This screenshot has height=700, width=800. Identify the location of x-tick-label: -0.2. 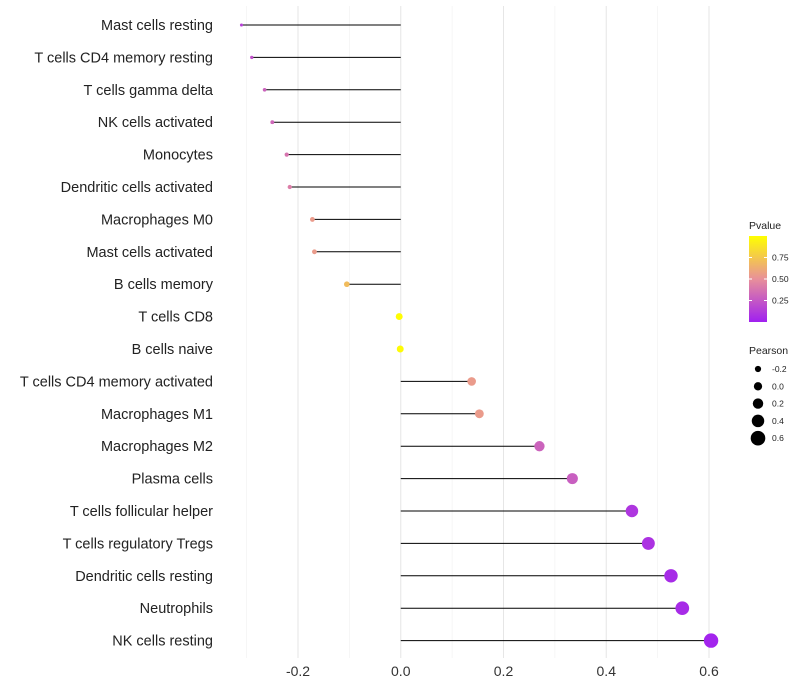
(298, 671).